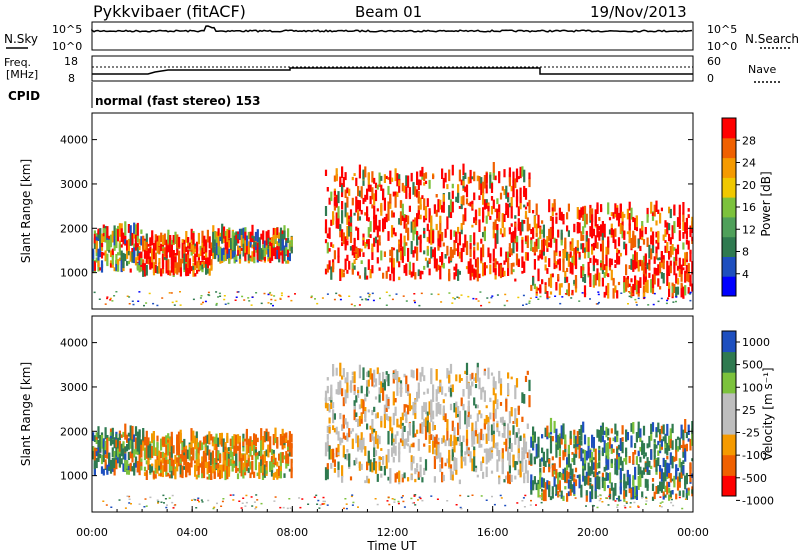 The height and width of the screenshot is (554, 800). What do you see at coordinates (714, 61) in the screenshot?
I see `freq-tick-right-top: 60` at bounding box center [714, 61].